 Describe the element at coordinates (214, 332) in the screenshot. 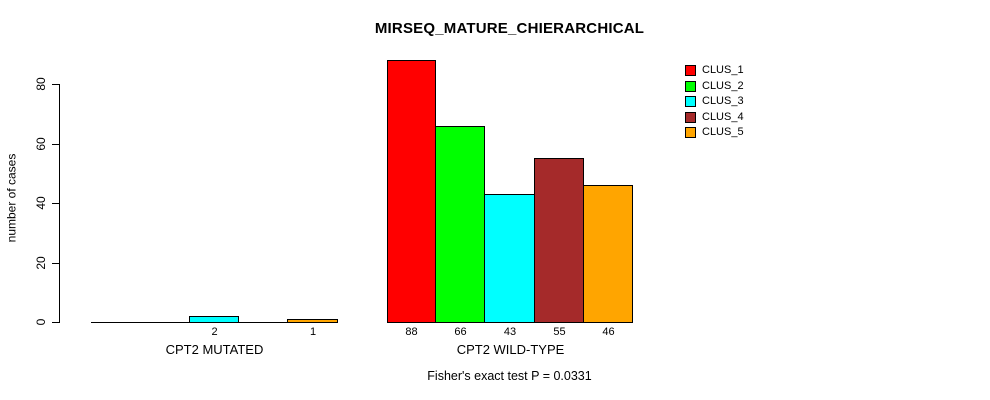

I see `bar-value-label: 2` at that location.